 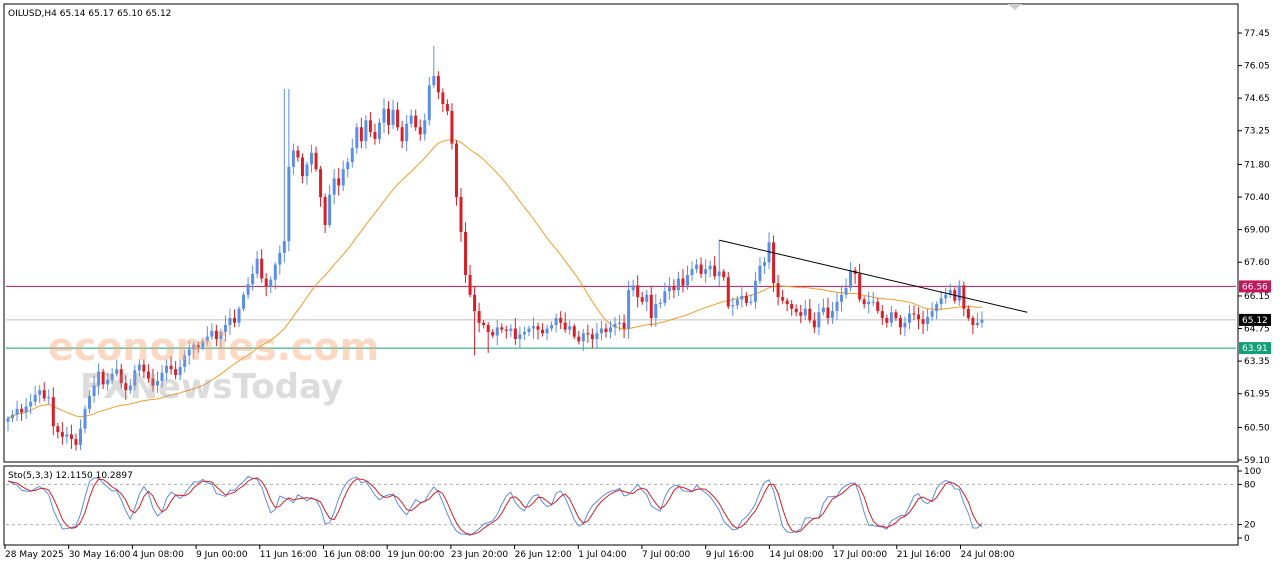 What do you see at coordinates (211, 387) in the screenshot?
I see `watermark-fxnewstoday: FXNewsToday` at bounding box center [211, 387].